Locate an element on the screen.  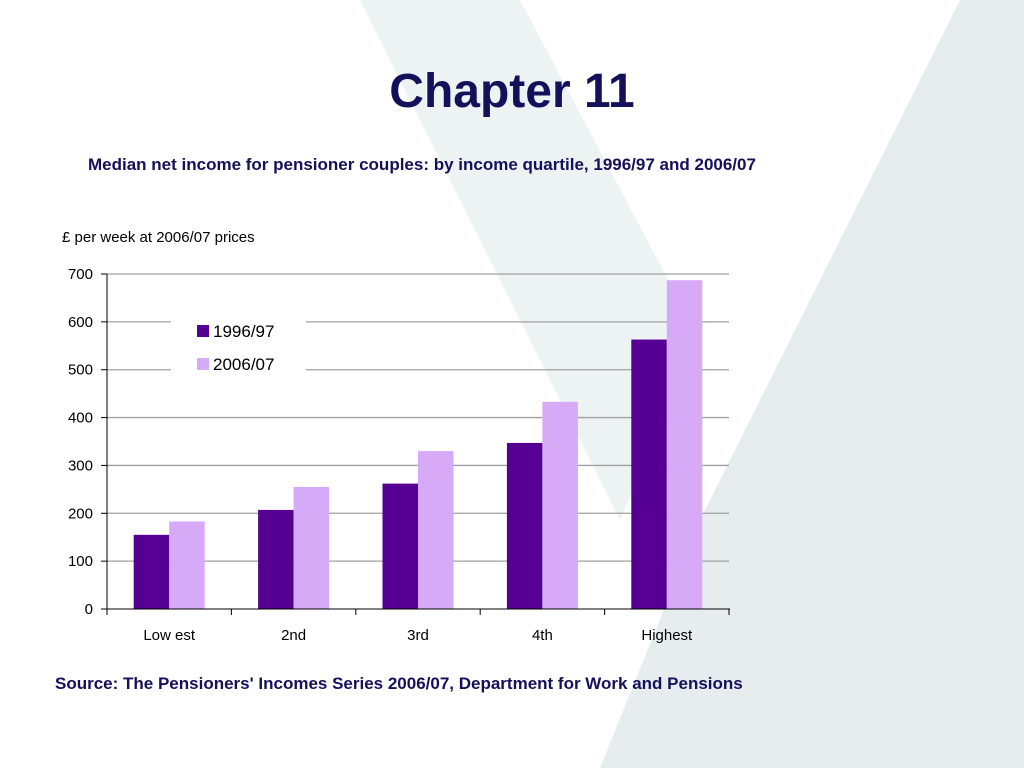
slide-title: Chapter 11 is located at coordinates (512, 91).